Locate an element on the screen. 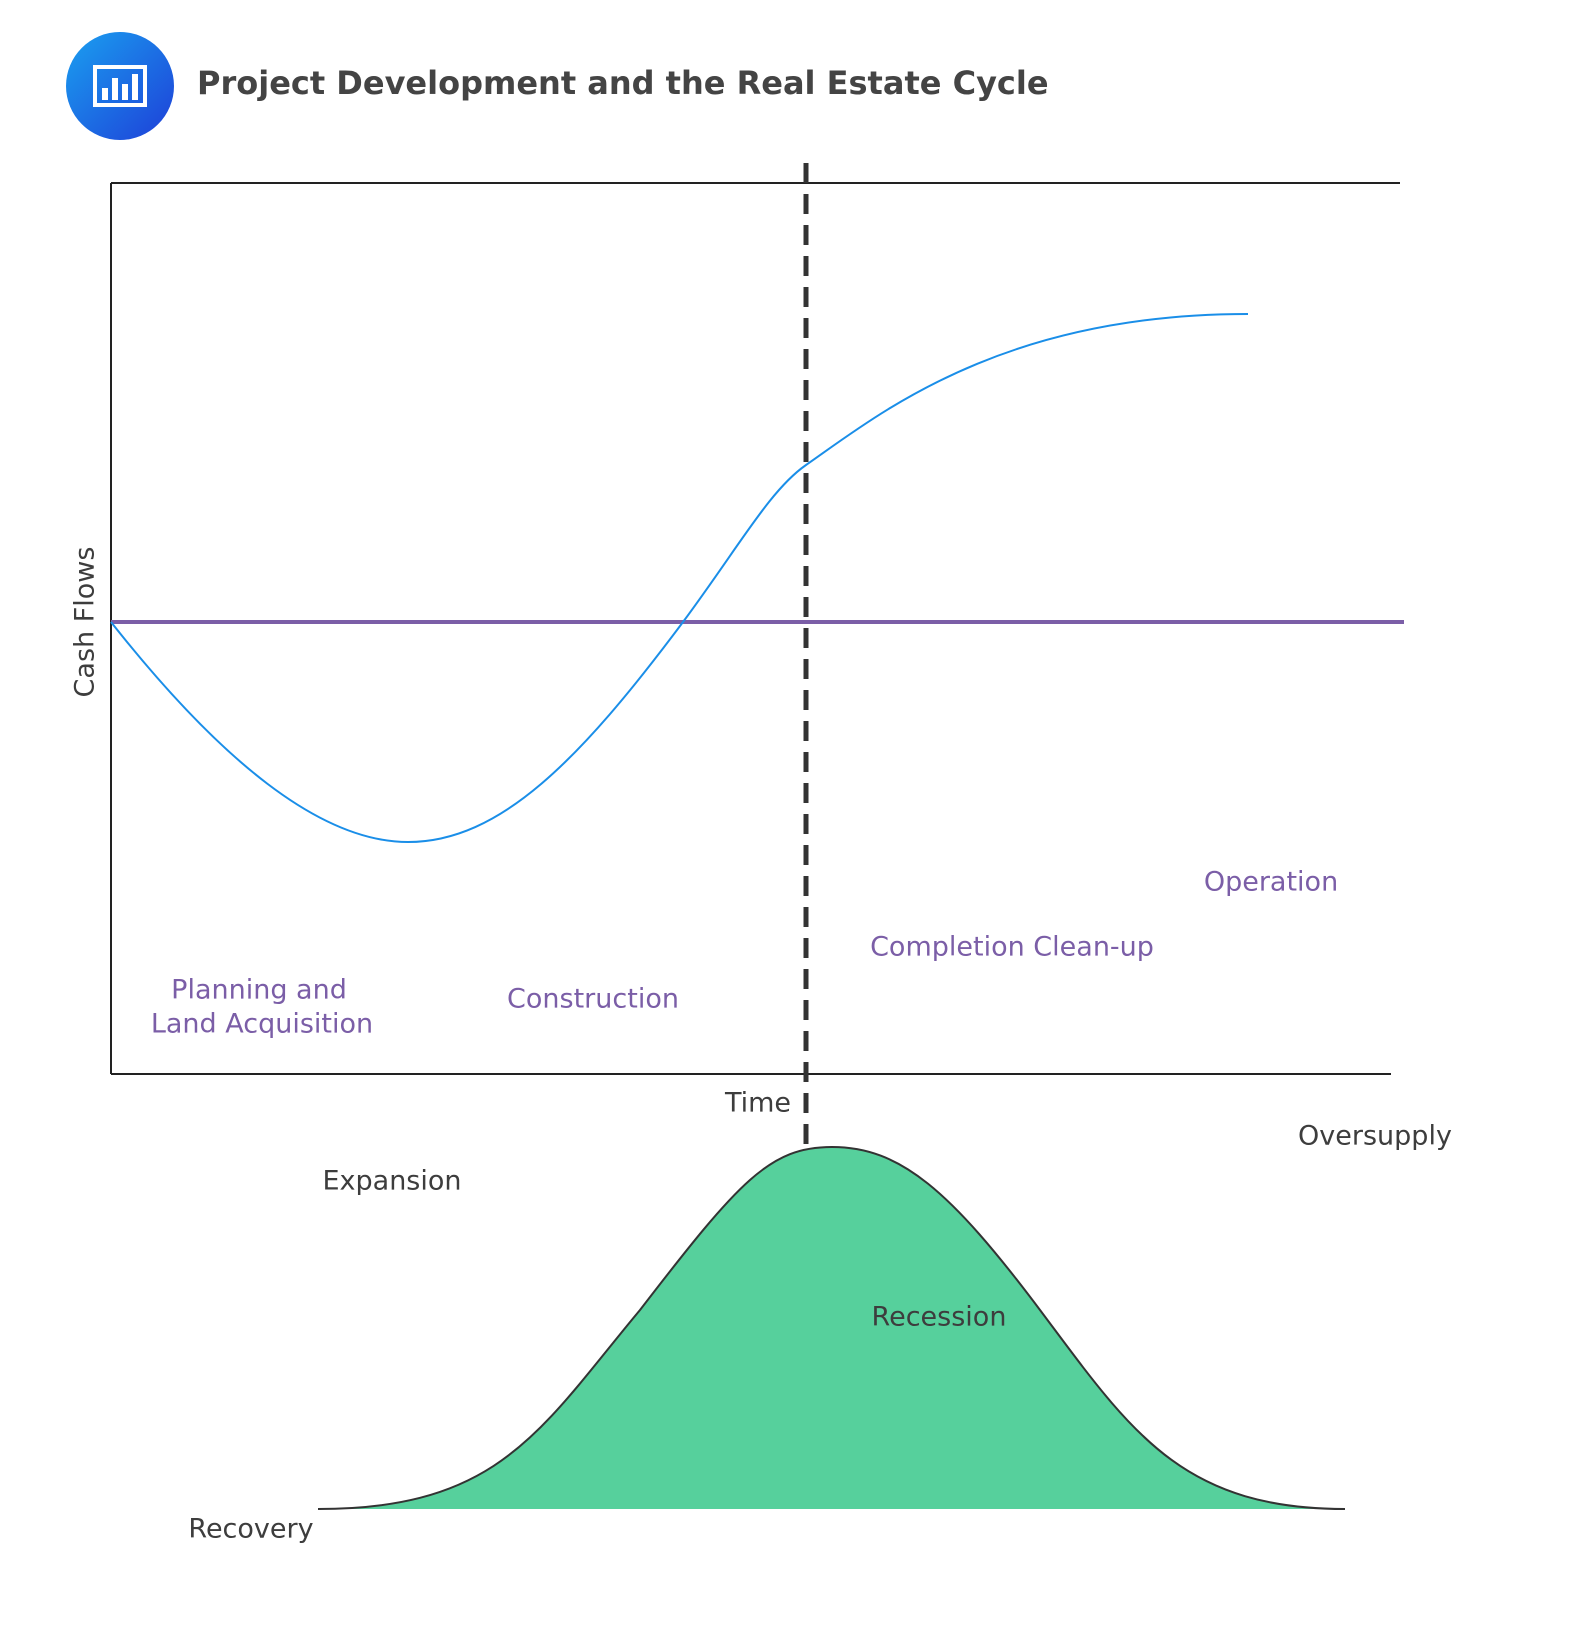 The width and height of the screenshot is (1590, 1627). cycle-label: Recession is located at coordinates (939, 1317).